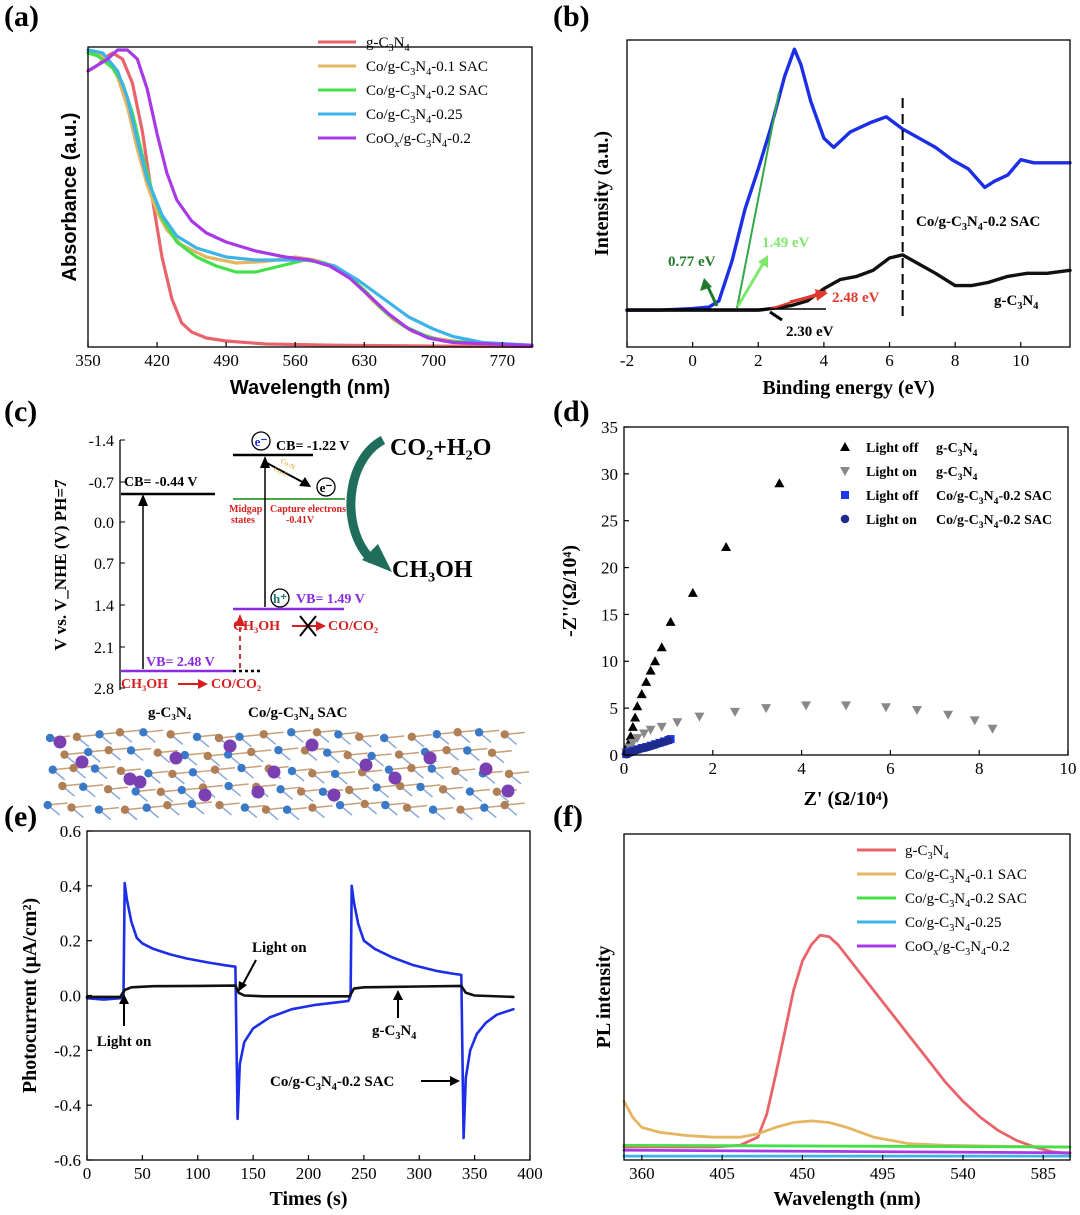 The image size is (1080, 1215). I want to click on series-line, so click(847, 1044).